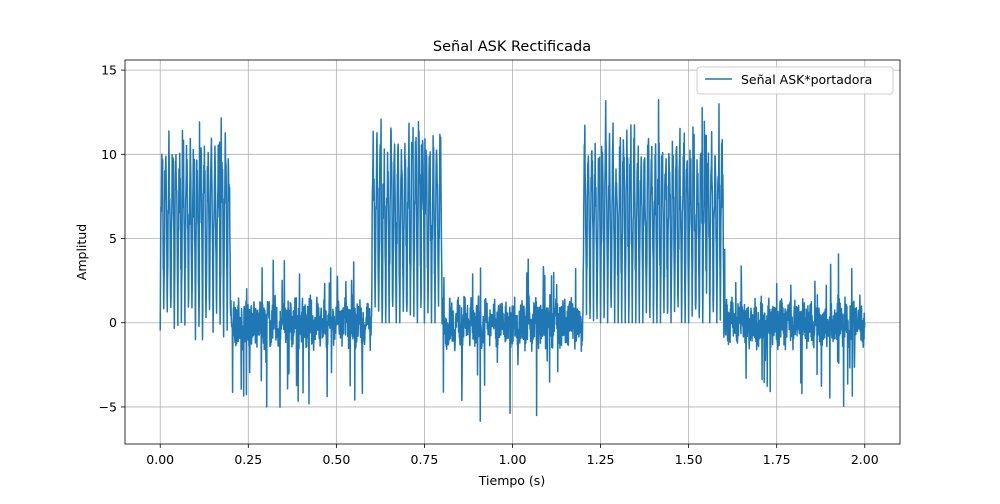 Image resolution: width=1000 pixels, height=504 pixels. I want to click on x-tick-label: 1.50, so click(689, 459).